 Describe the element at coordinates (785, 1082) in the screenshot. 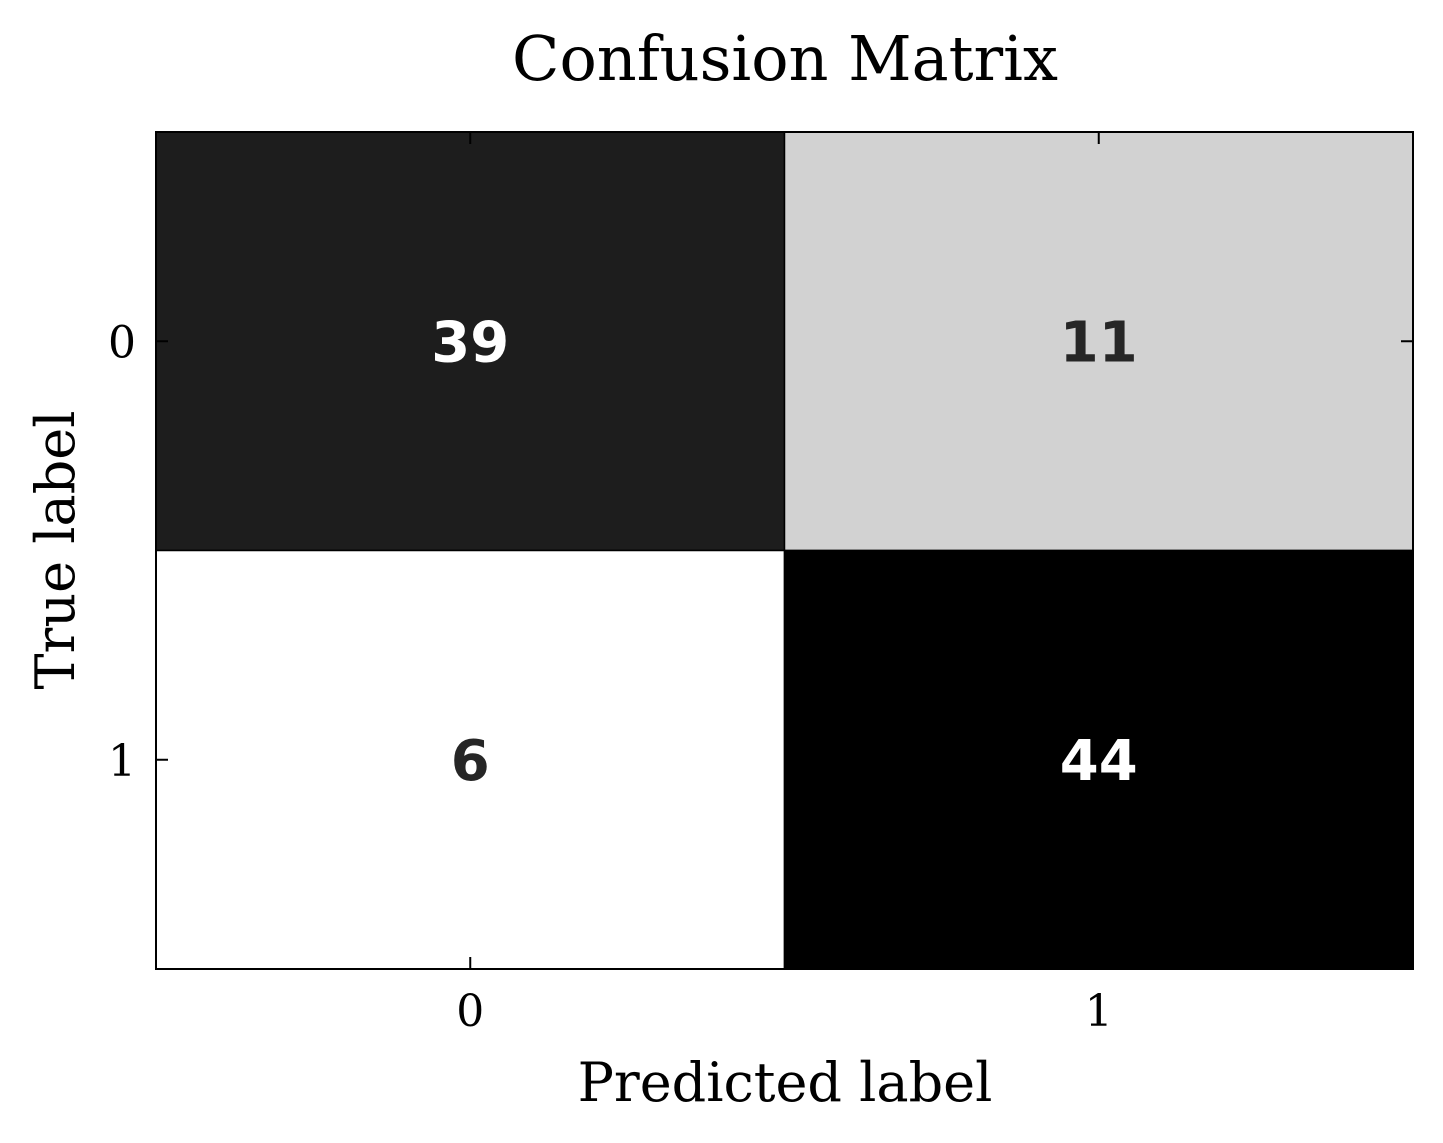

I see `x-axis-label: Predicted label` at that location.